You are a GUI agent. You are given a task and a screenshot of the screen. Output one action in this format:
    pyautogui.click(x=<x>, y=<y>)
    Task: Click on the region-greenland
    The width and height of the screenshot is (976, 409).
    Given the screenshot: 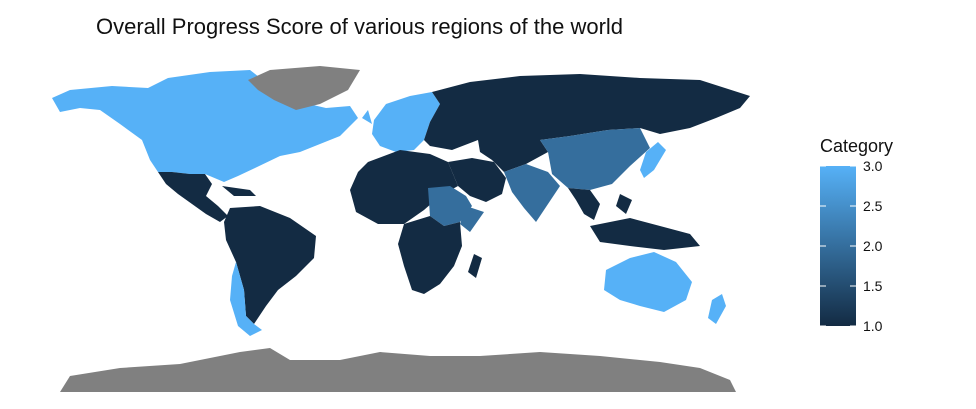 What is the action you would take?
    pyautogui.click(x=304, y=88)
    